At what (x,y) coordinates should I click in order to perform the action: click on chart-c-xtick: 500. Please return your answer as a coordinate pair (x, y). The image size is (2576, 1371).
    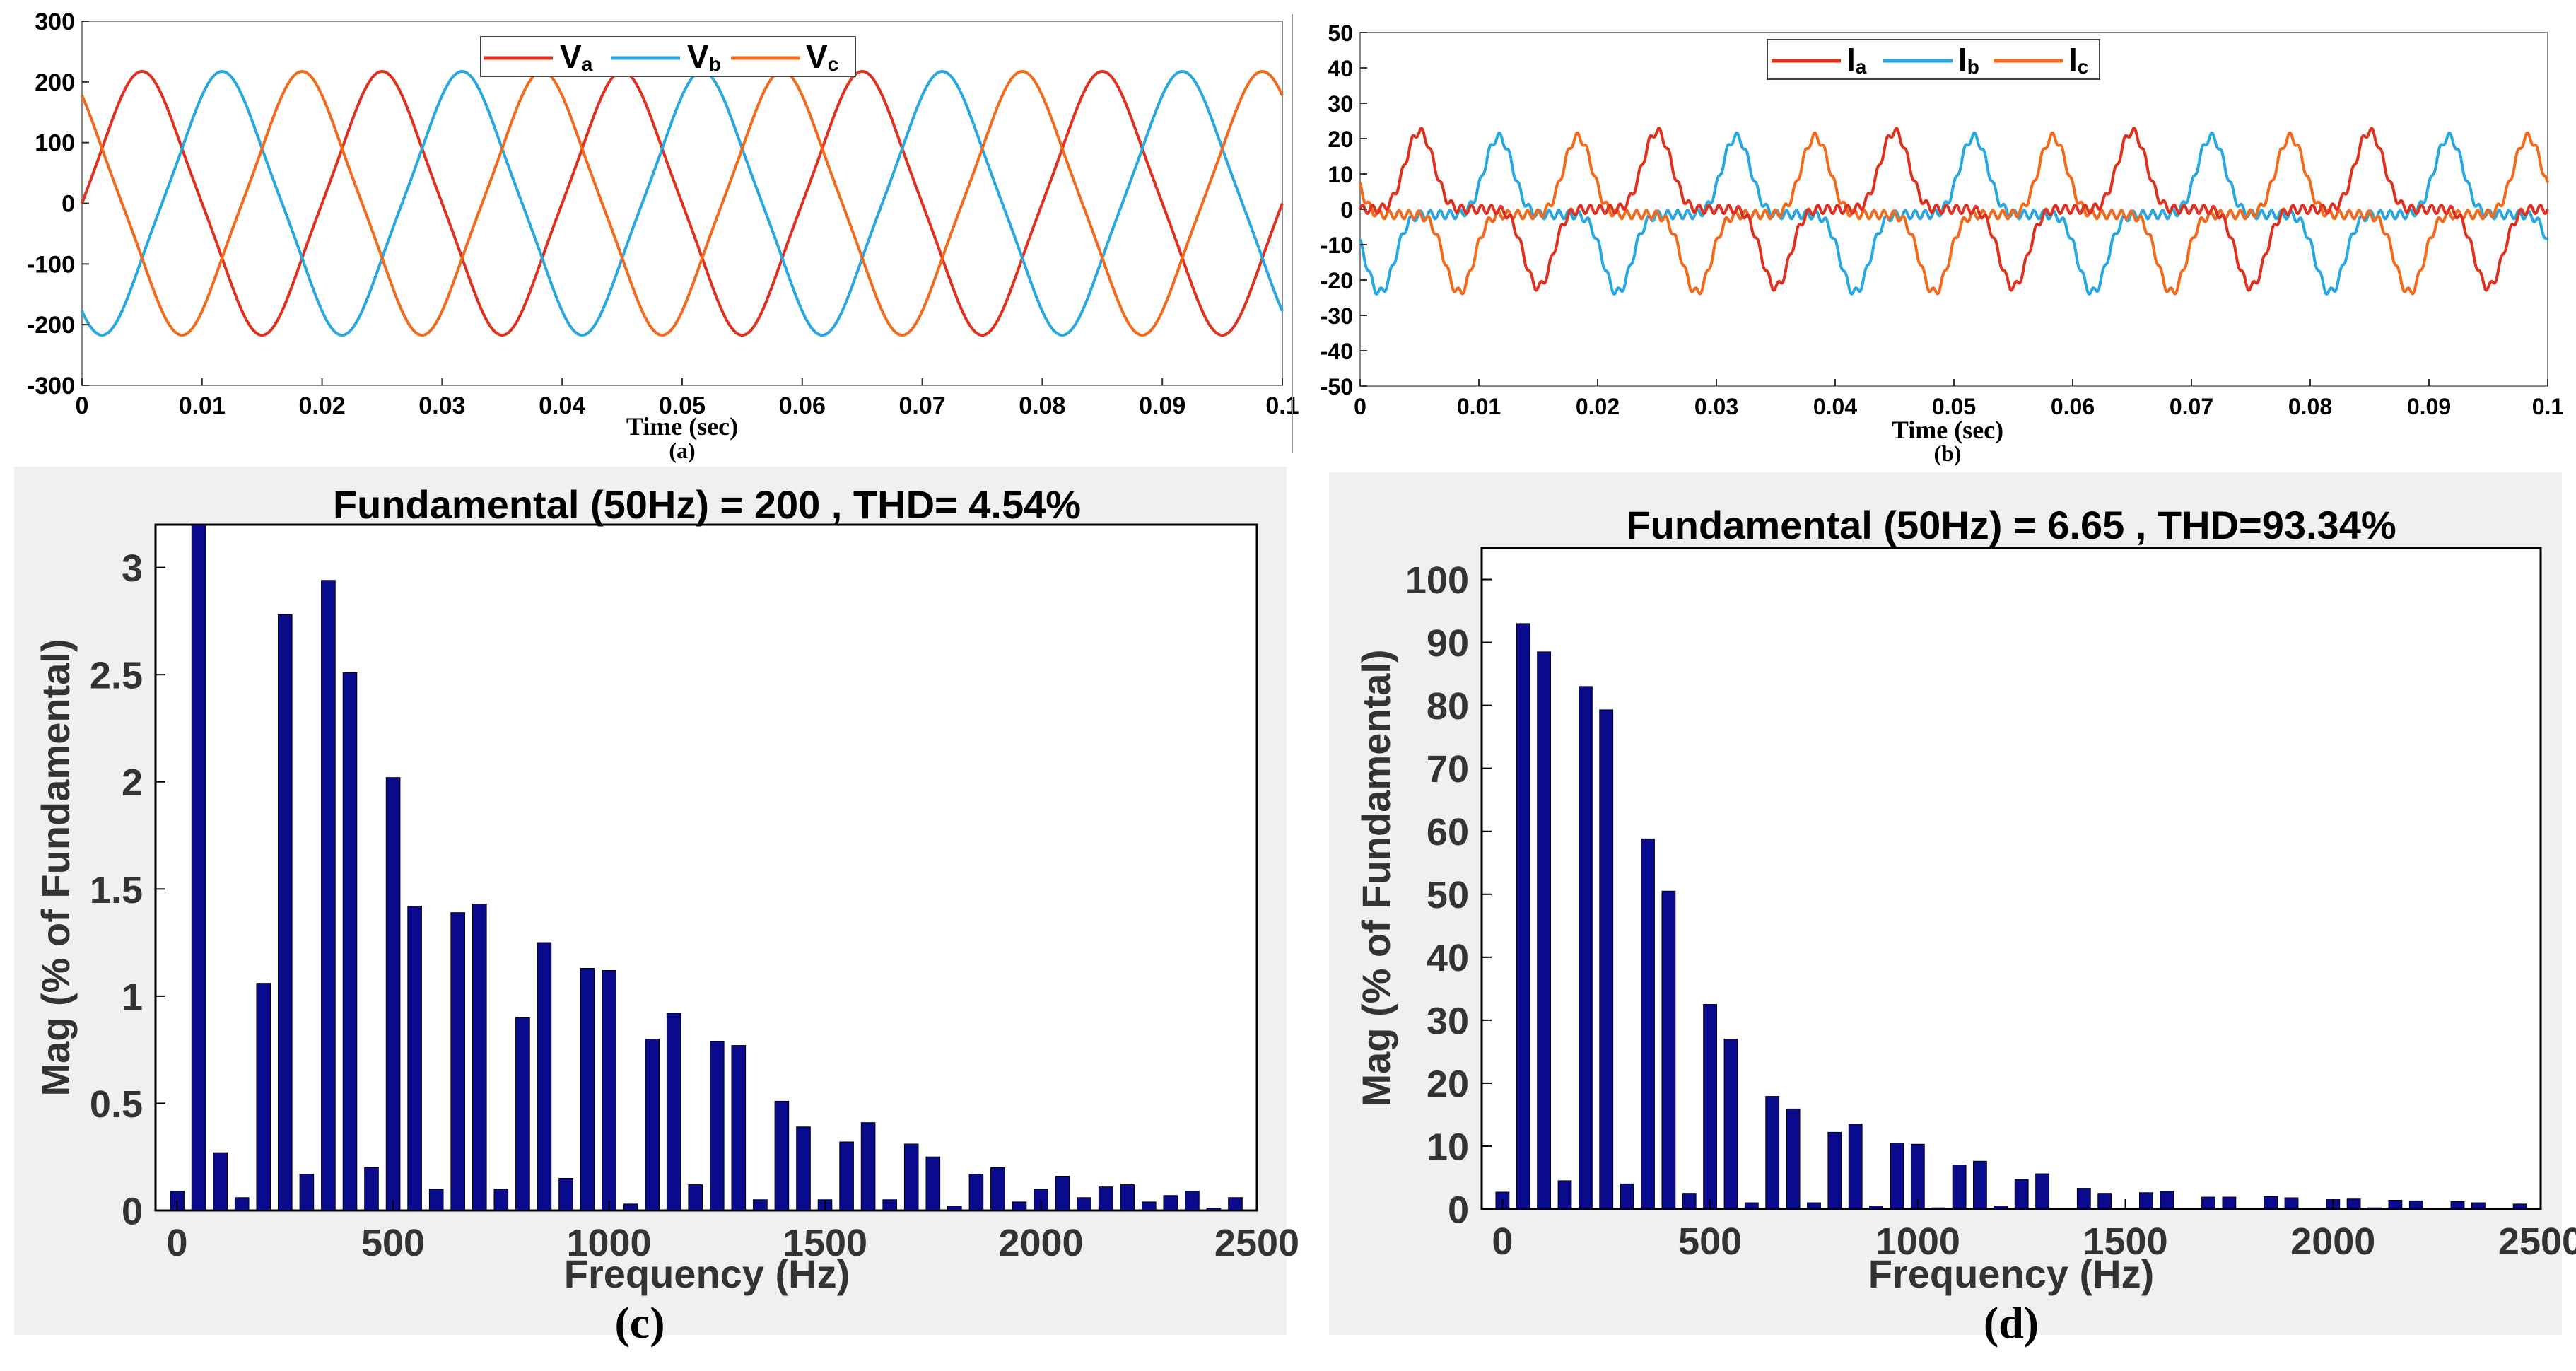
    Looking at the image, I should click on (393, 1243).